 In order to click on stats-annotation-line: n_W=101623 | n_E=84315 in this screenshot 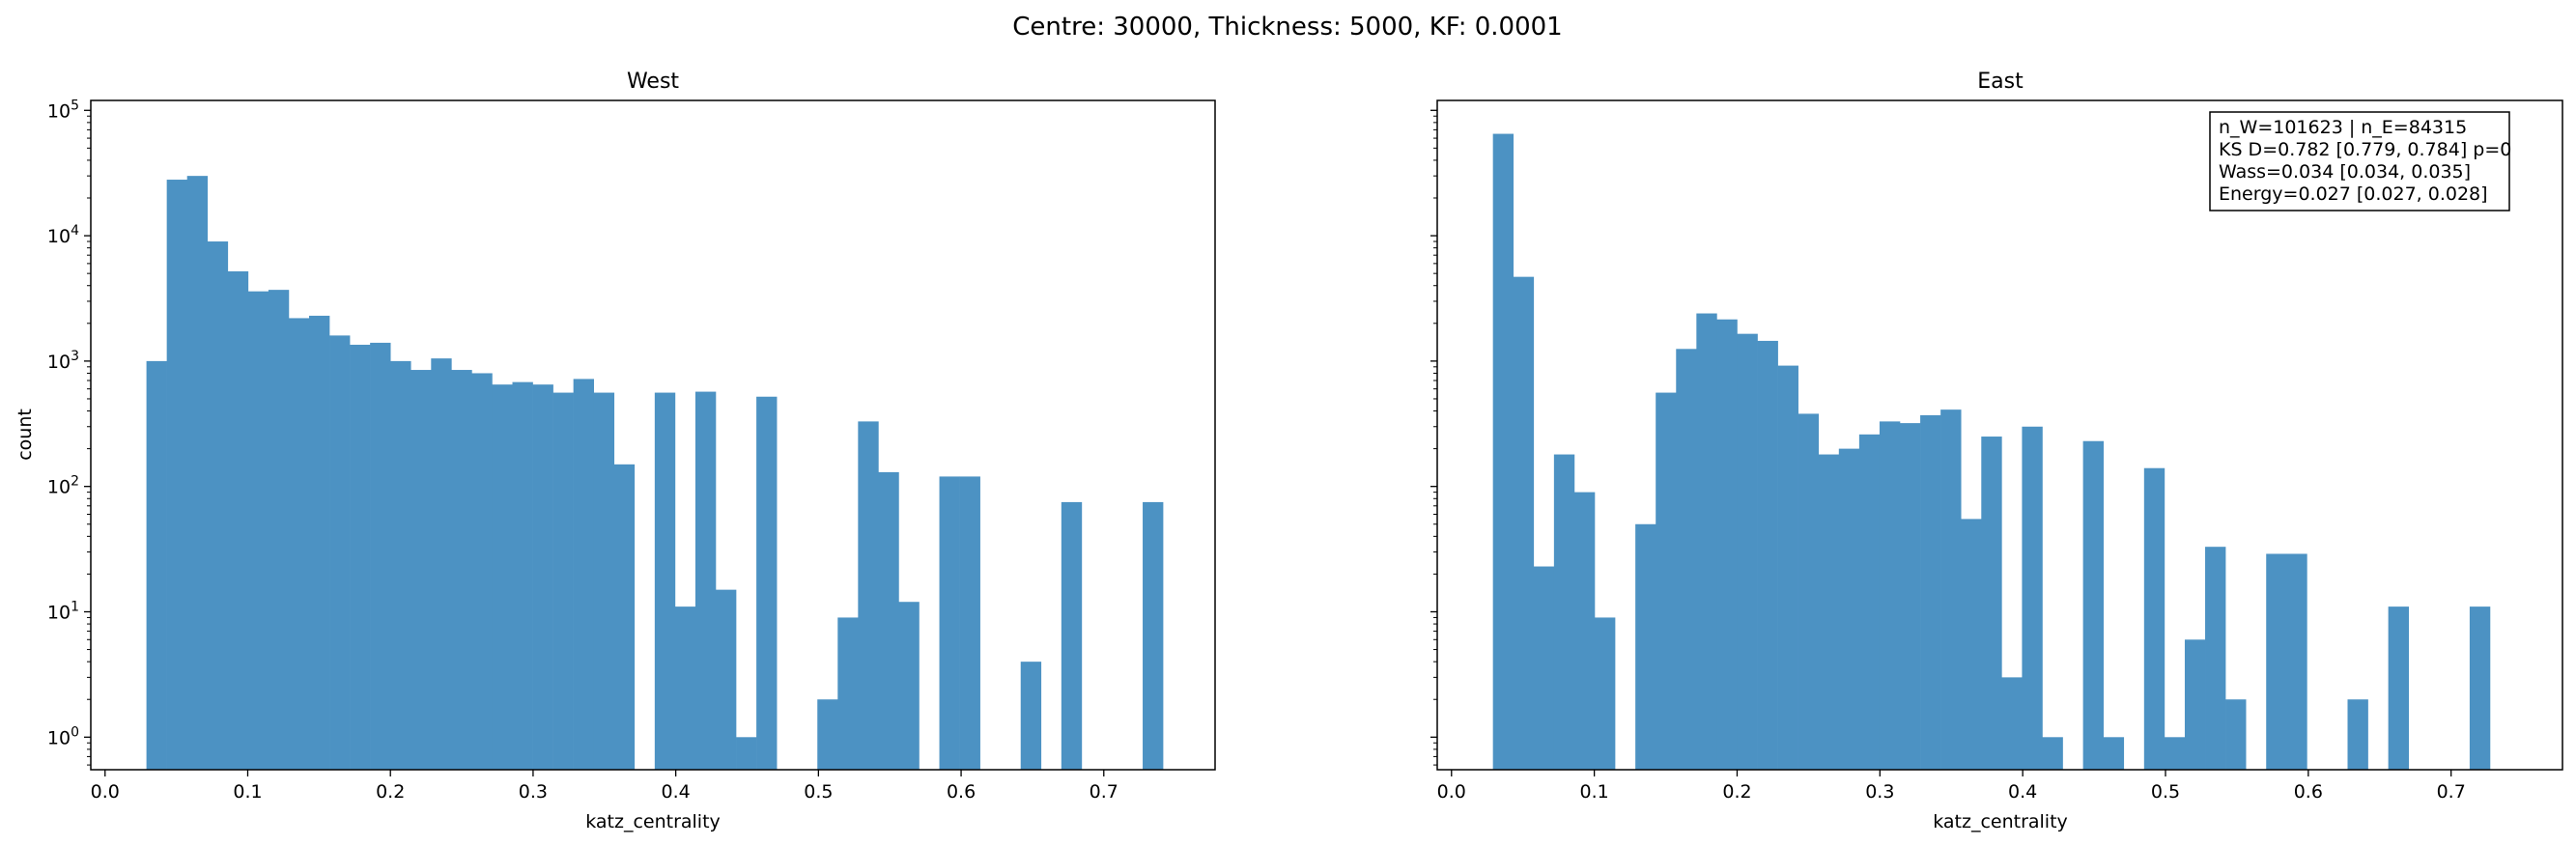, I will do `click(2343, 127)`.